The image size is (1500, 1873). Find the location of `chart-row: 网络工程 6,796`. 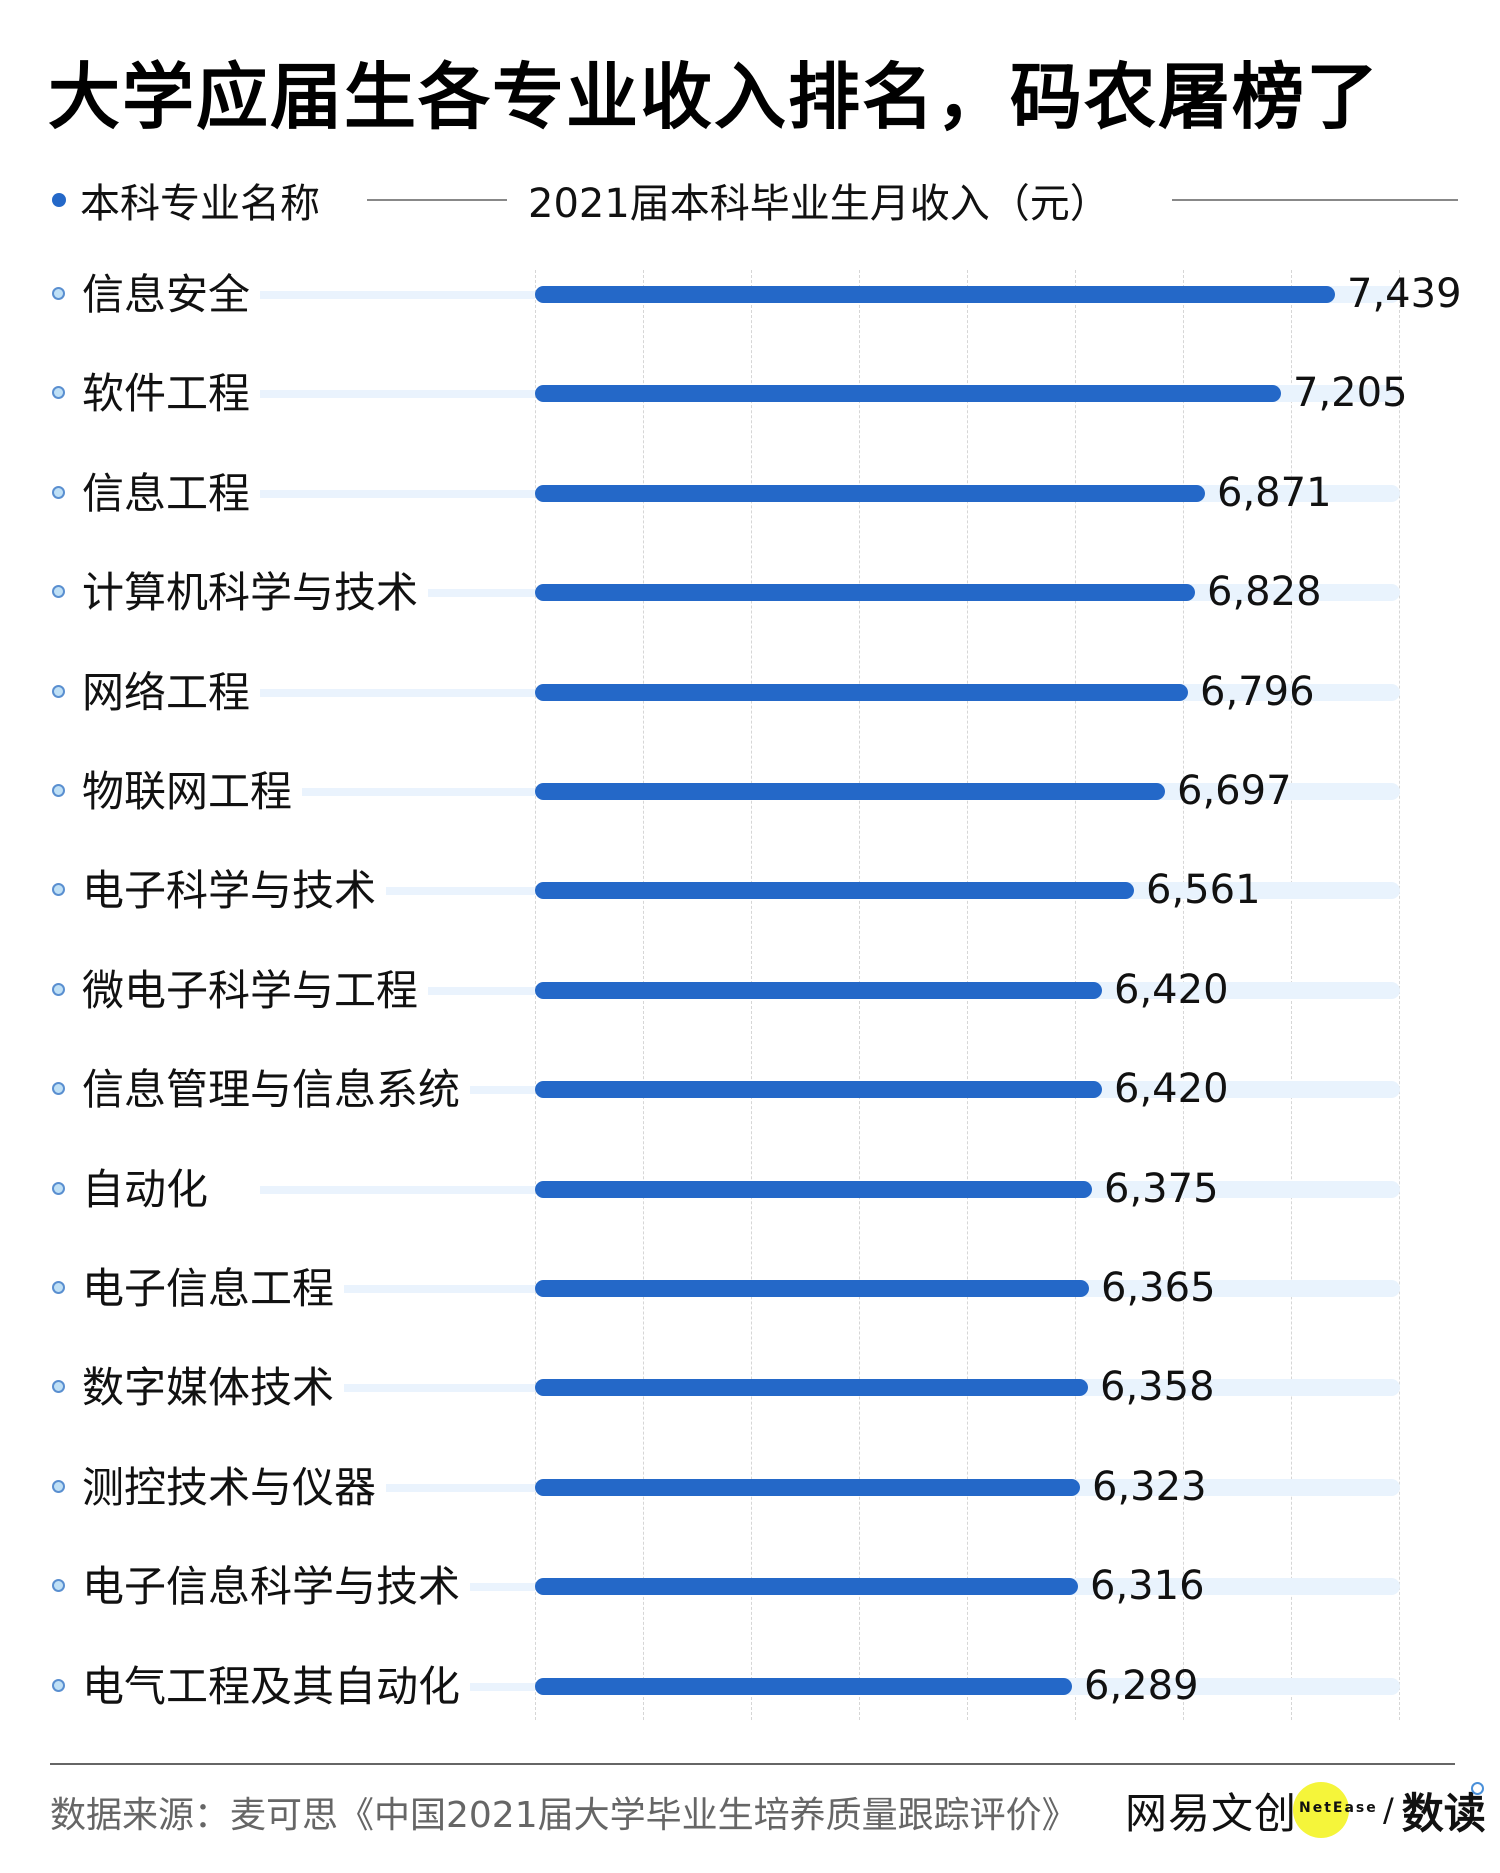

chart-row: 网络工程 6,796 is located at coordinates (750, 693).